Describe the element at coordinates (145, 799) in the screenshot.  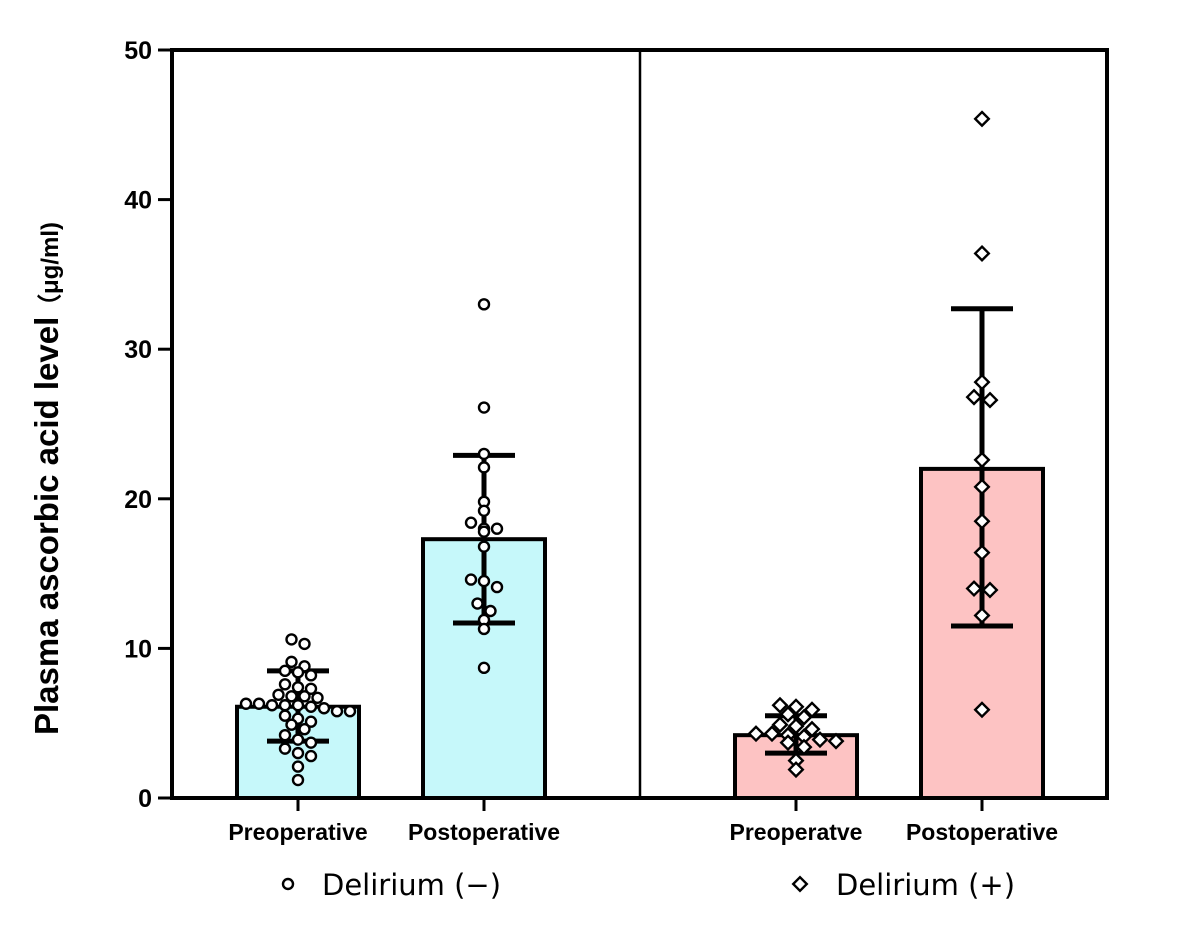
I see `y-tick-label: 0` at that location.